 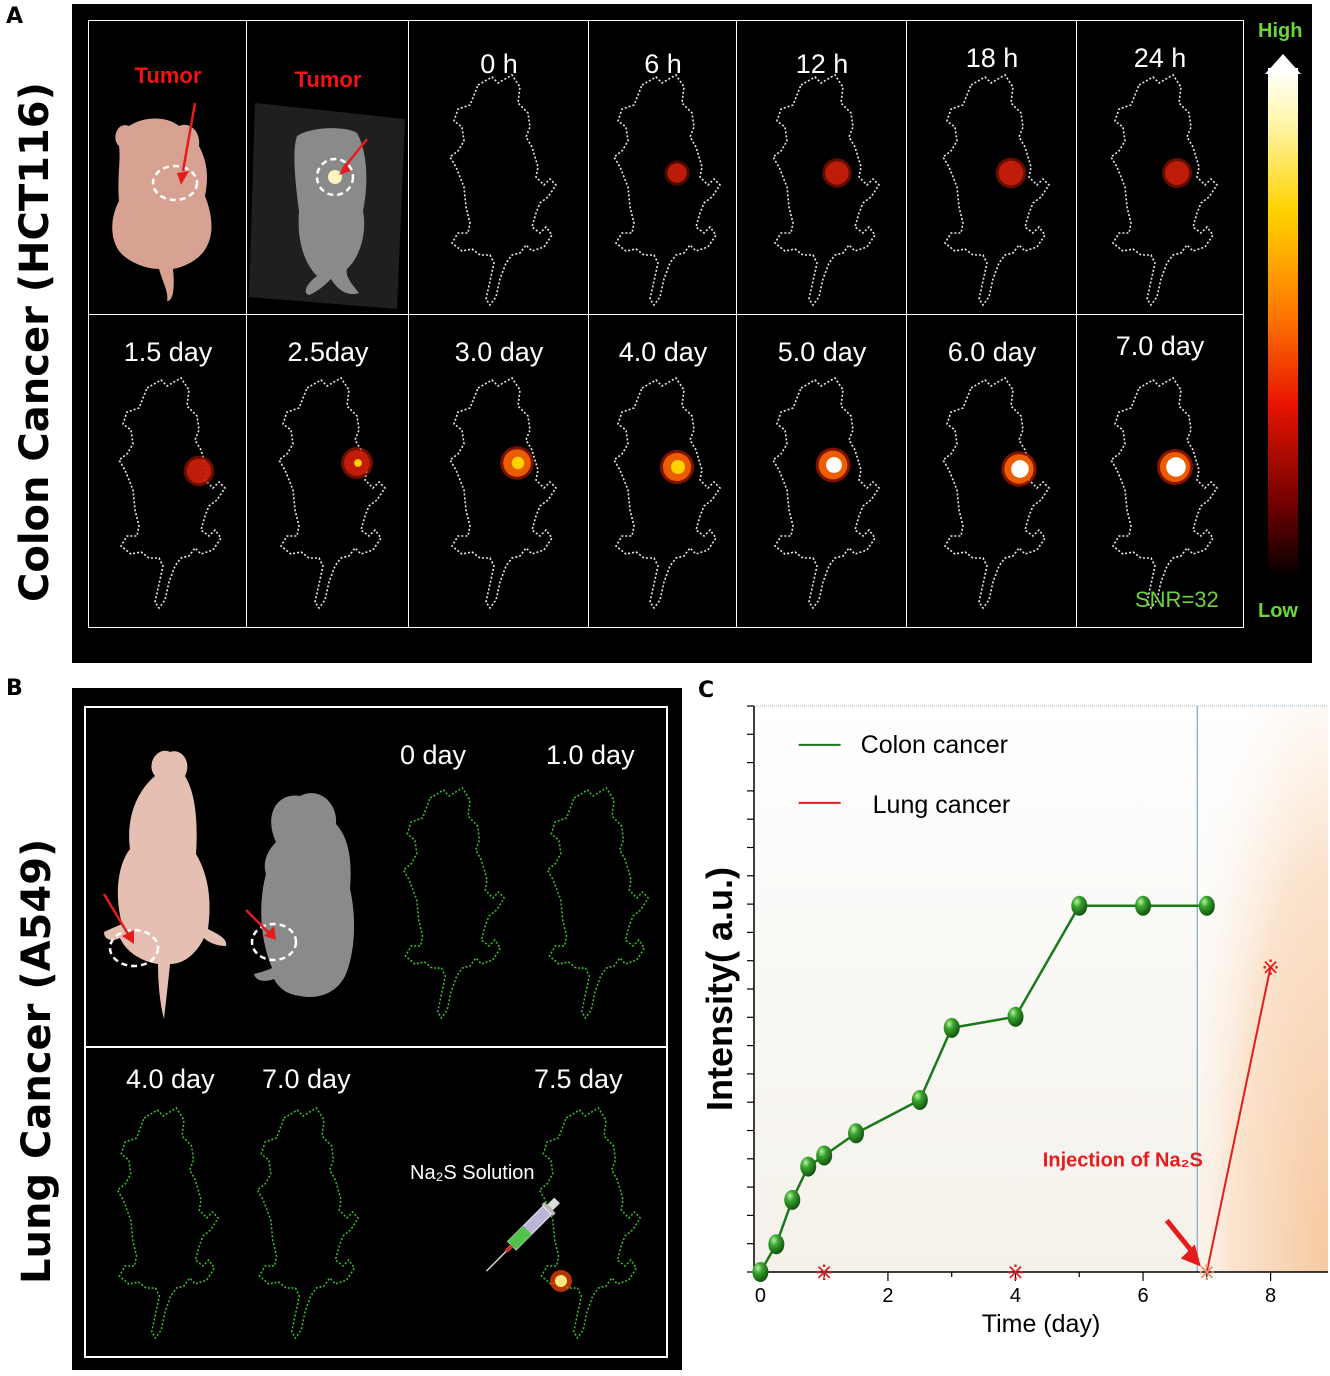 I want to click on legend-label-colon: Colon cancer, so click(x=934, y=745).